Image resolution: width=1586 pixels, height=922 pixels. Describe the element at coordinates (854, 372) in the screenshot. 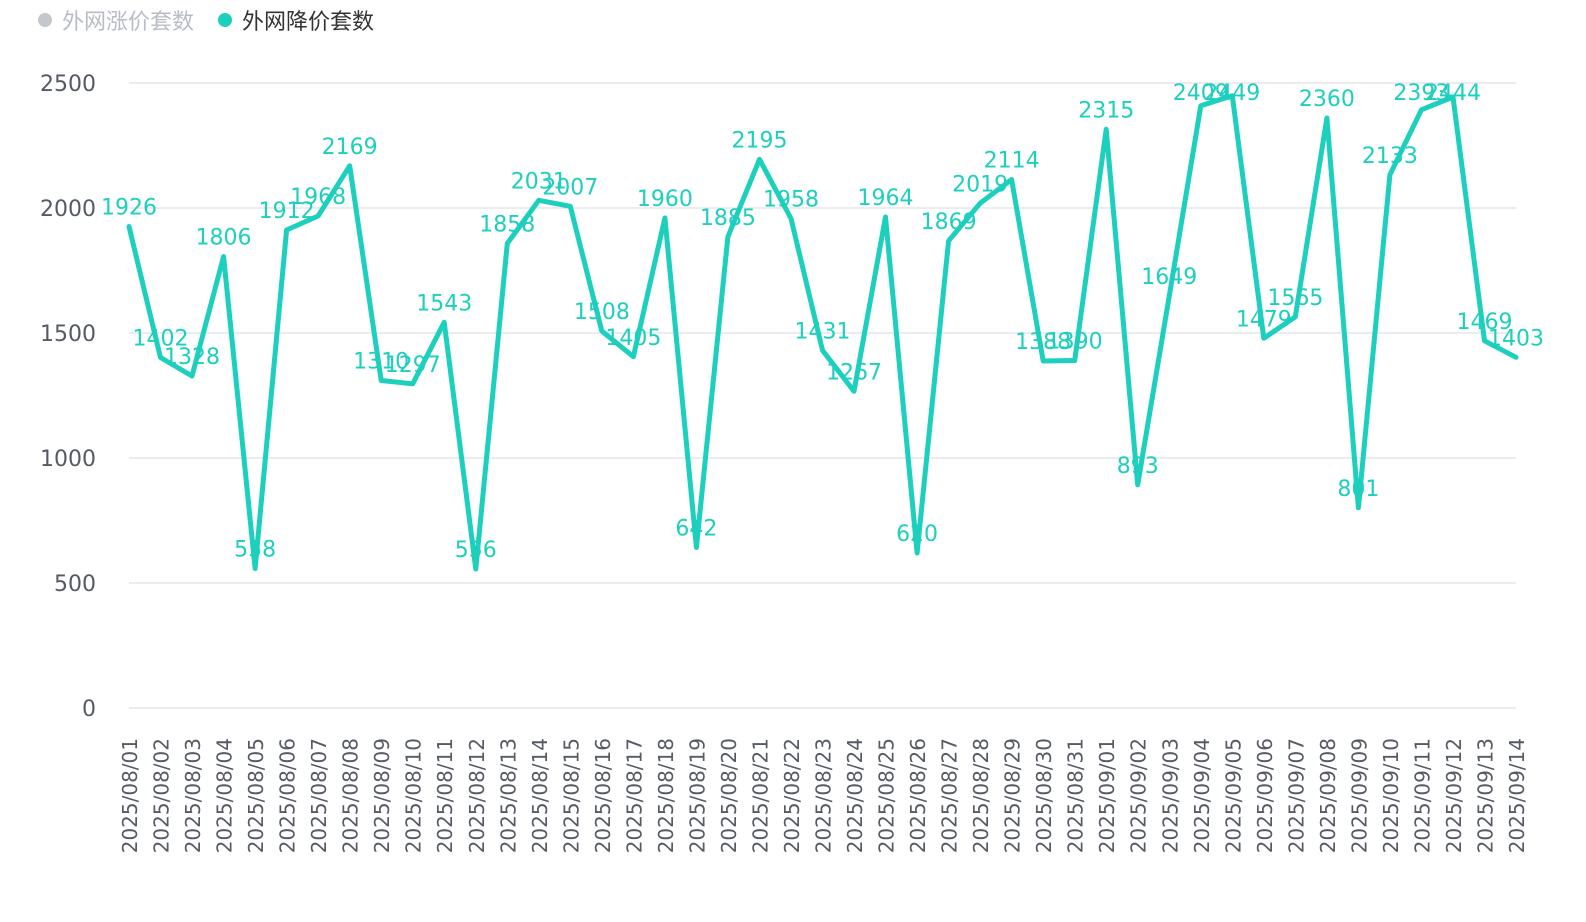

I see `data-label: 1267` at that location.